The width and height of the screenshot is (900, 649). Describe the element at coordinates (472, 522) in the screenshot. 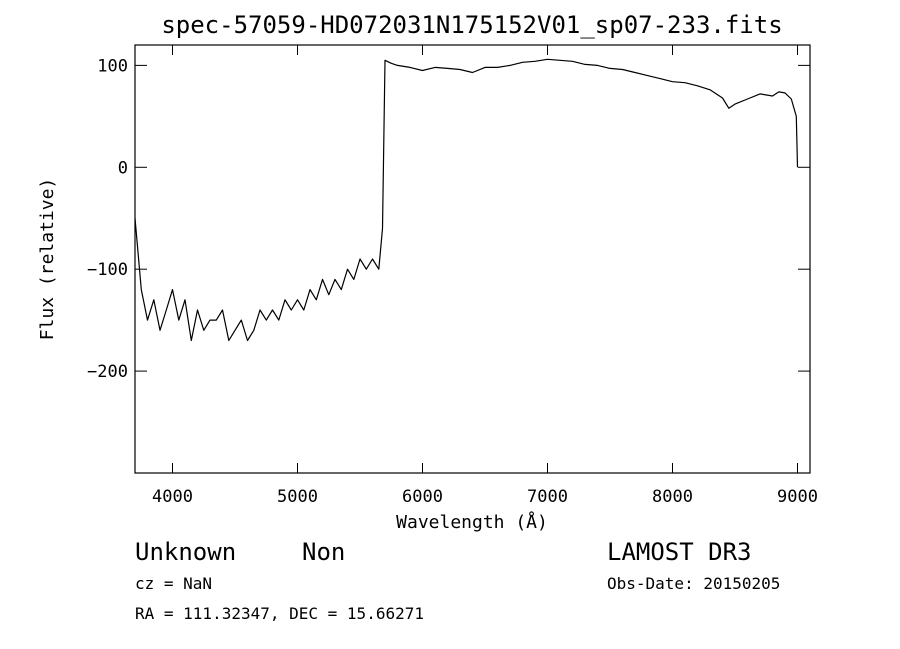

I see `x-axis-label: Wavelength (Å)` at that location.